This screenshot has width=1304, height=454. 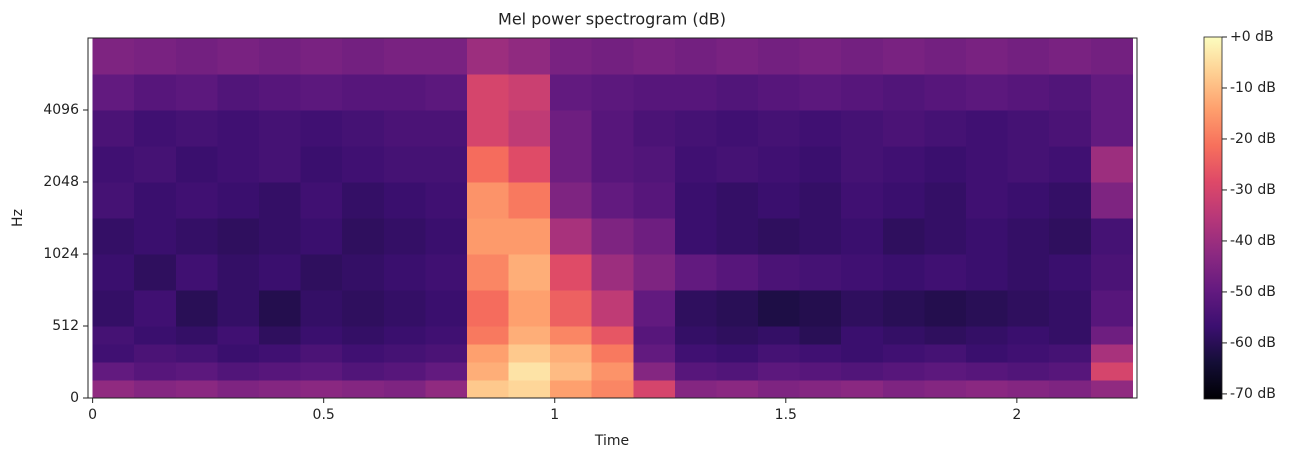 I want to click on colorbar, so click(x=1213, y=218).